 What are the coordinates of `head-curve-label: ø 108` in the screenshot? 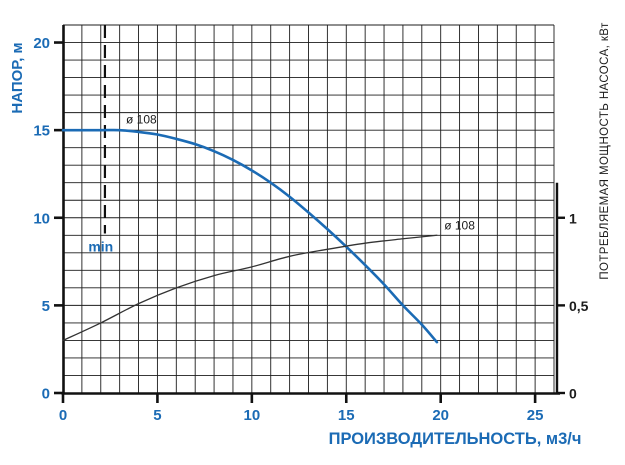 It's located at (141, 120).